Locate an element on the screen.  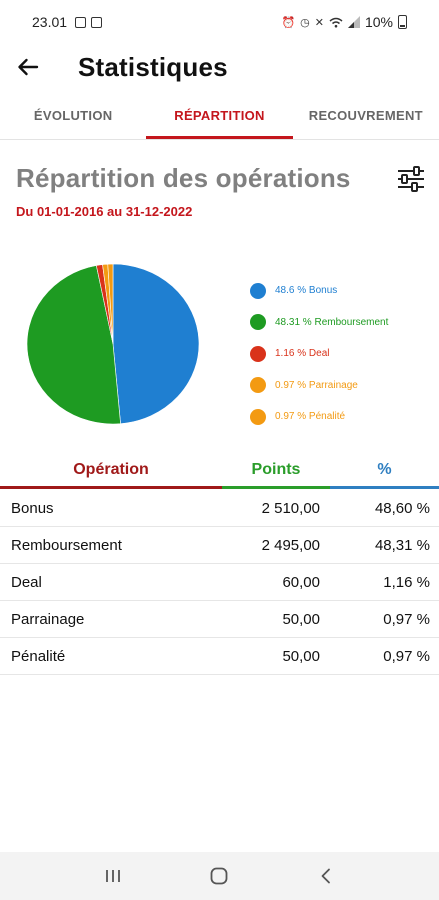
app-bar: Statistiques is located at coordinates (219, 67).